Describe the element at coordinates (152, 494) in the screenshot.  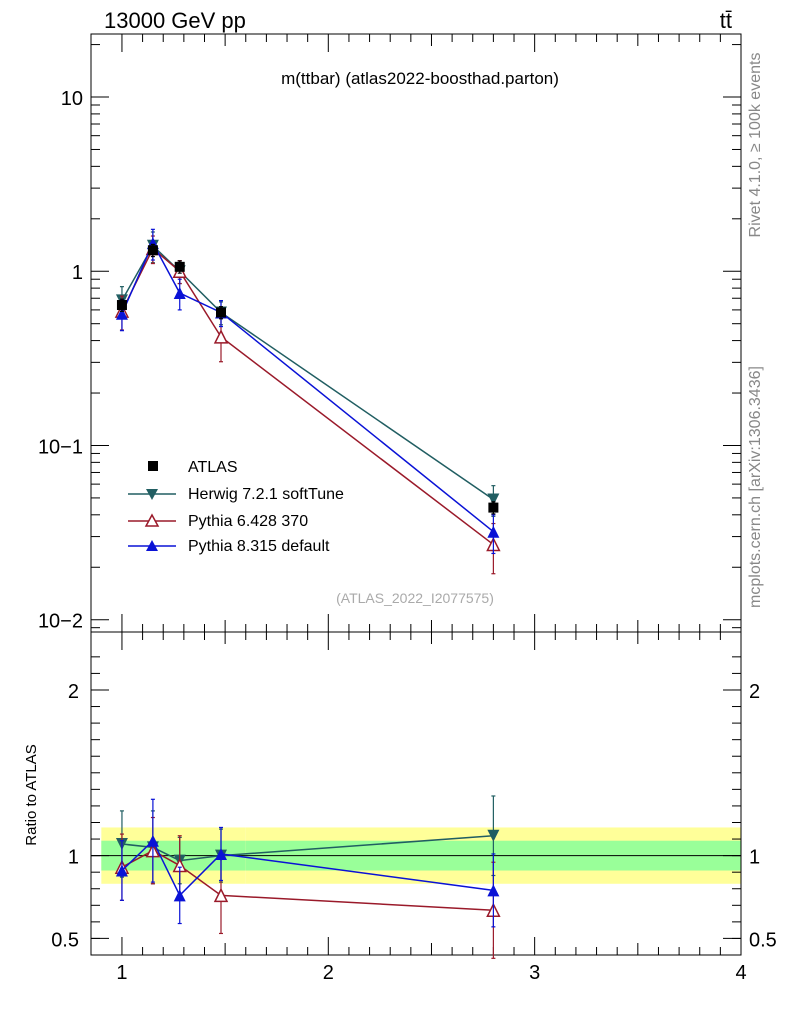
I see `legend-marker-herwig` at that location.